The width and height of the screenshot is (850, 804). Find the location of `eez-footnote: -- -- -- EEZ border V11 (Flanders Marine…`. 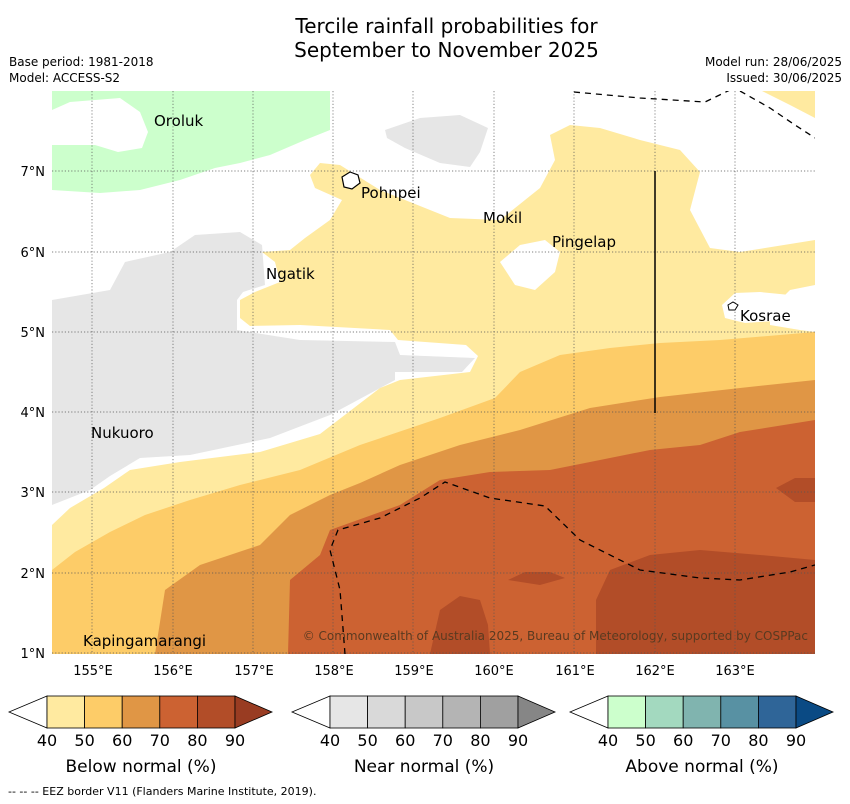

eez-footnote: -- -- -- EEZ border V11 (Flanders Marine… is located at coordinates (162, 791).